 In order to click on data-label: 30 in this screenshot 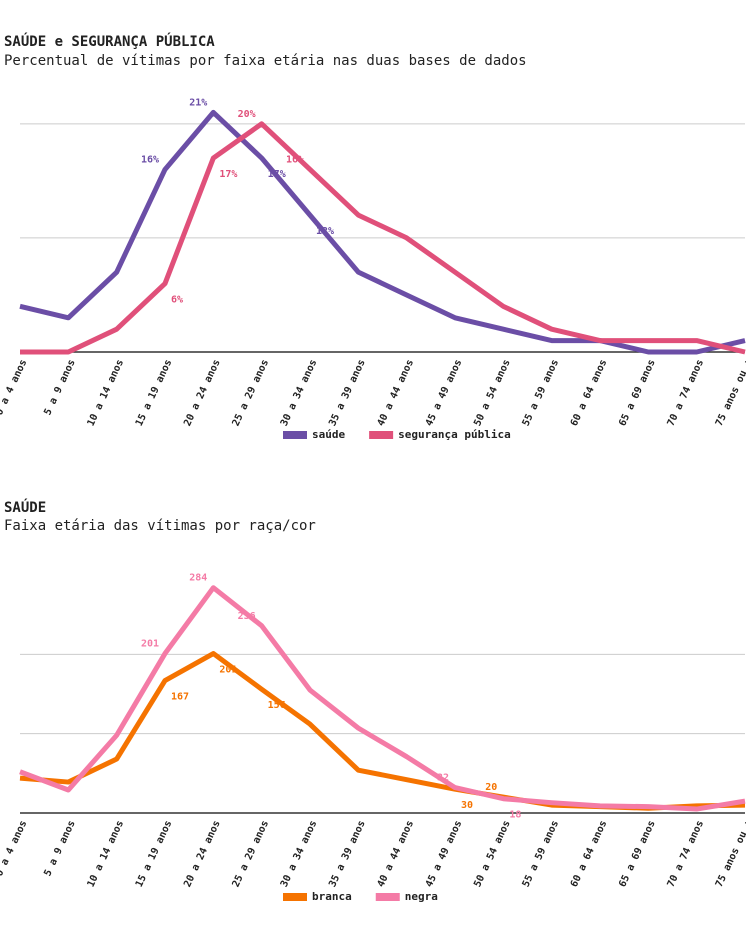, I will do `click(467, 805)`.